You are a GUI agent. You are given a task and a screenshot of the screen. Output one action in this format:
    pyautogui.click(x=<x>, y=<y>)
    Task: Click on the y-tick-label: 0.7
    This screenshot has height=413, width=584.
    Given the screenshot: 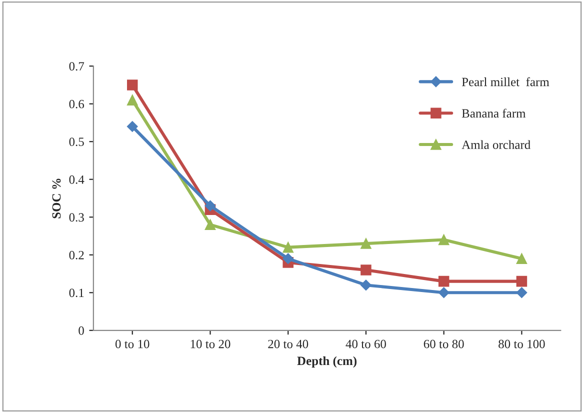 What is the action you would take?
    pyautogui.click(x=76, y=66)
    